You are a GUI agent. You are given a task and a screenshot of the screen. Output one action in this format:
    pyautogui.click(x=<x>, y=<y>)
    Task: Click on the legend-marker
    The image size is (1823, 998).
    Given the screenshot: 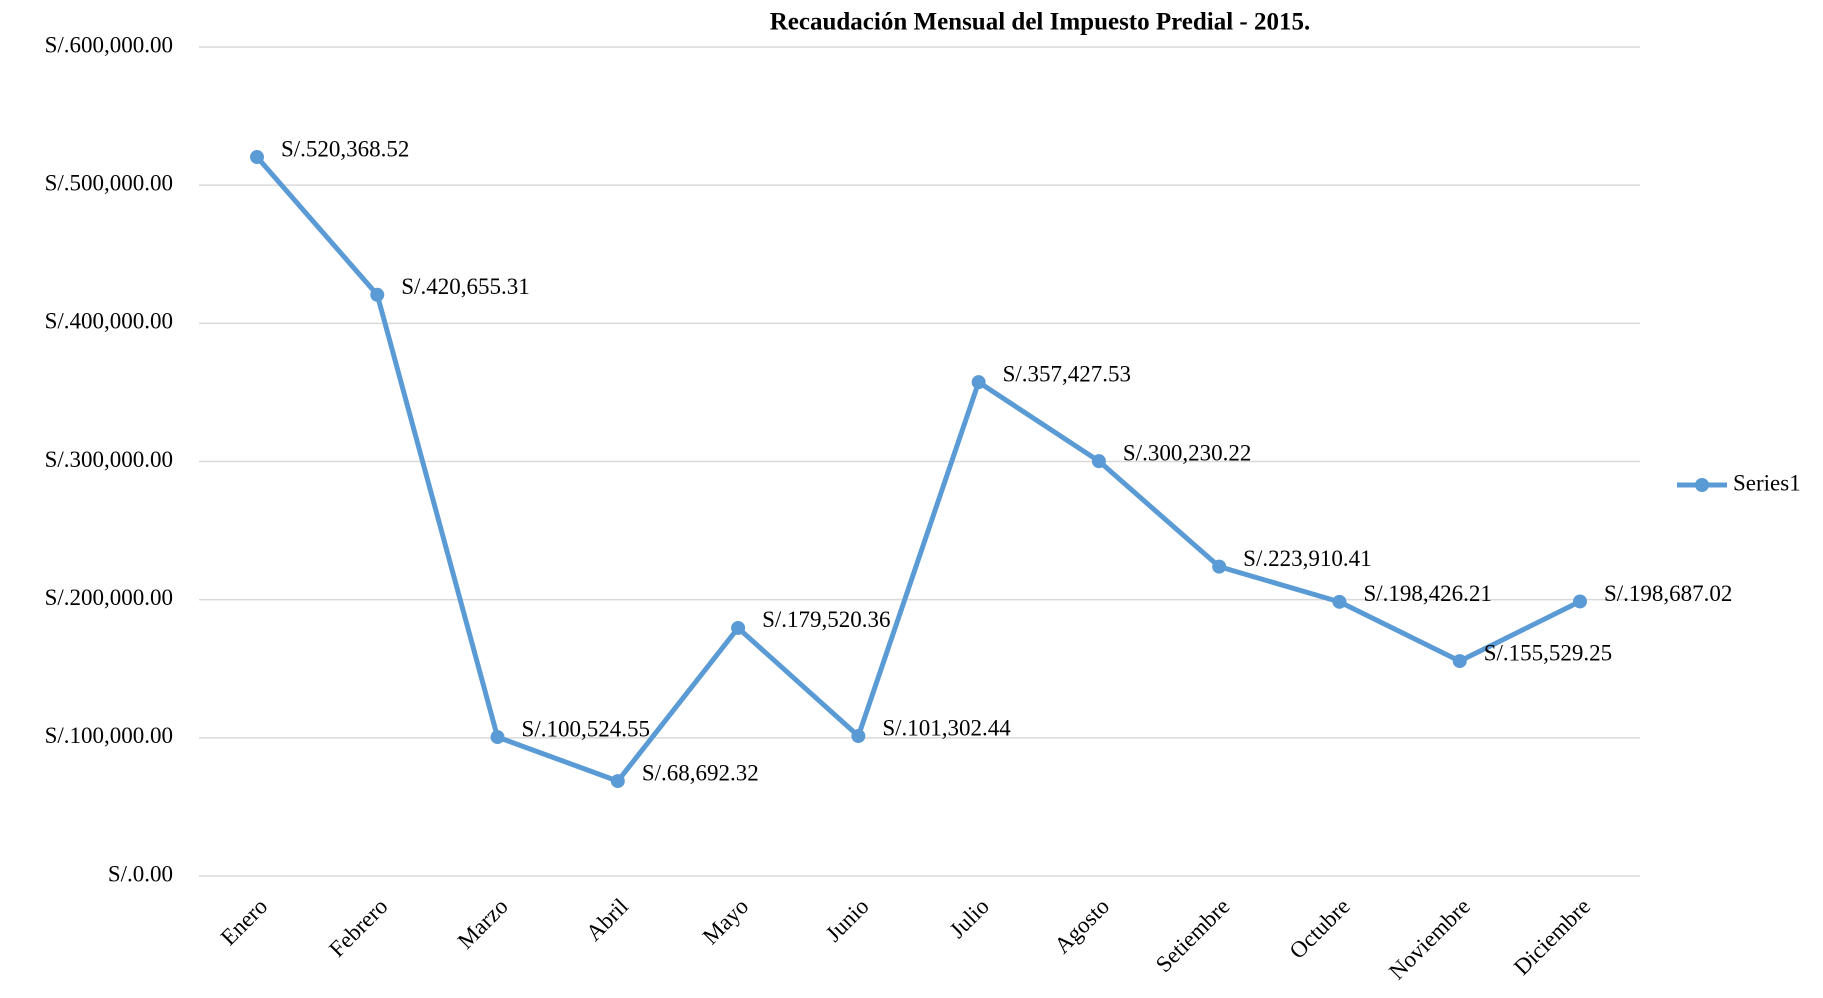 What is the action you would take?
    pyautogui.click(x=1702, y=485)
    